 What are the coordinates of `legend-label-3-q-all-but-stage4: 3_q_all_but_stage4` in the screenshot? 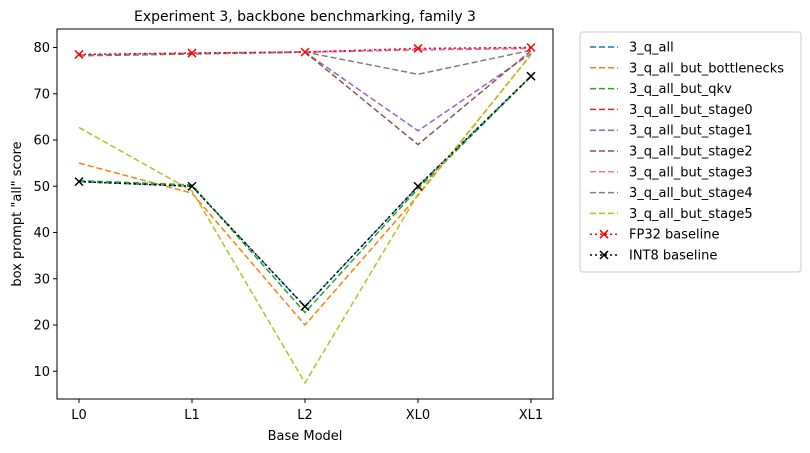 It's located at (691, 193).